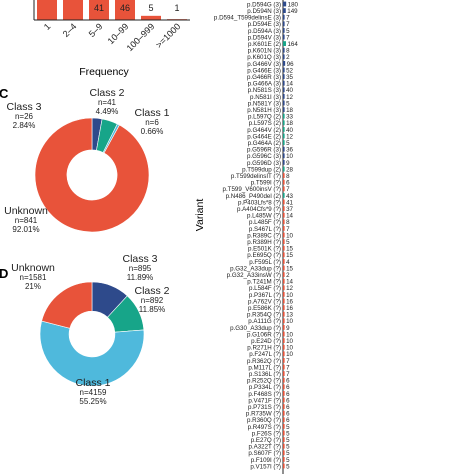 Image resolution: width=474 pixels, height=474 pixels. What do you see at coordinates (264, 249) in the screenshot?
I see `variant-label: p.E501K (?)` at bounding box center [264, 249].